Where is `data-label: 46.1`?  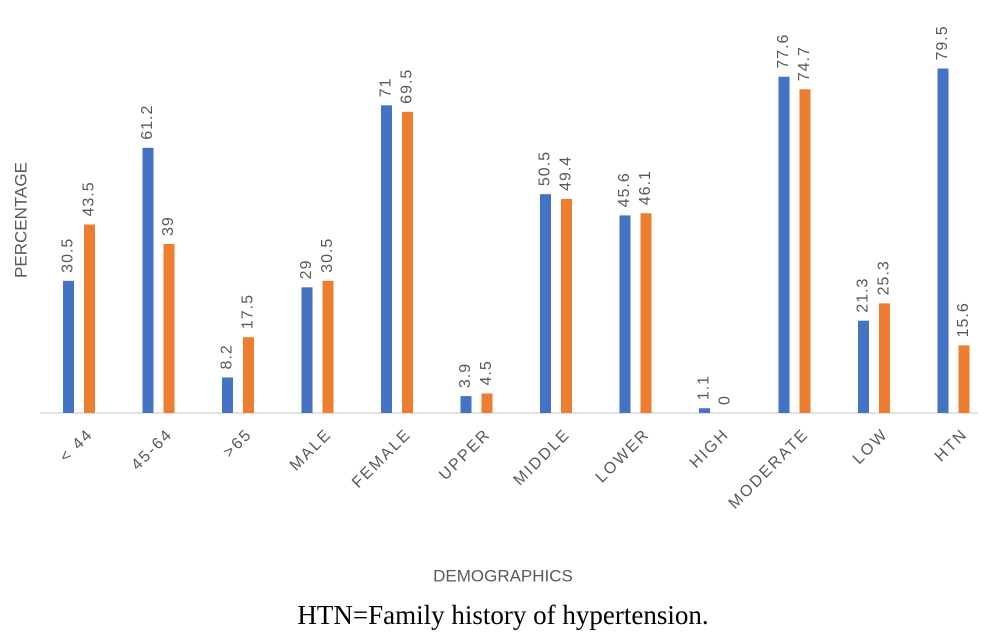
data-label: 46.1 is located at coordinates (645, 187).